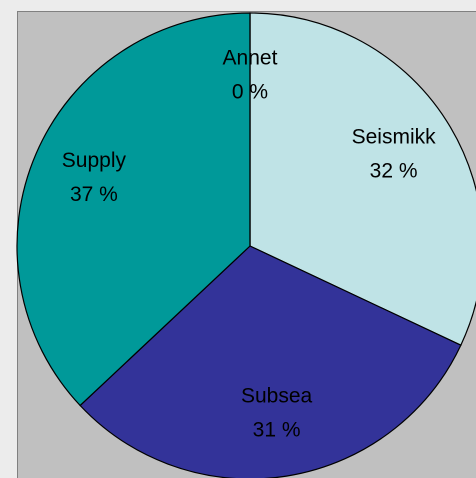 This screenshot has width=476, height=478. What do you see at coordinates (394, 136) in the screenshot?
I see `slice-category-label: Seismikk` at bounding box center [394, 136].